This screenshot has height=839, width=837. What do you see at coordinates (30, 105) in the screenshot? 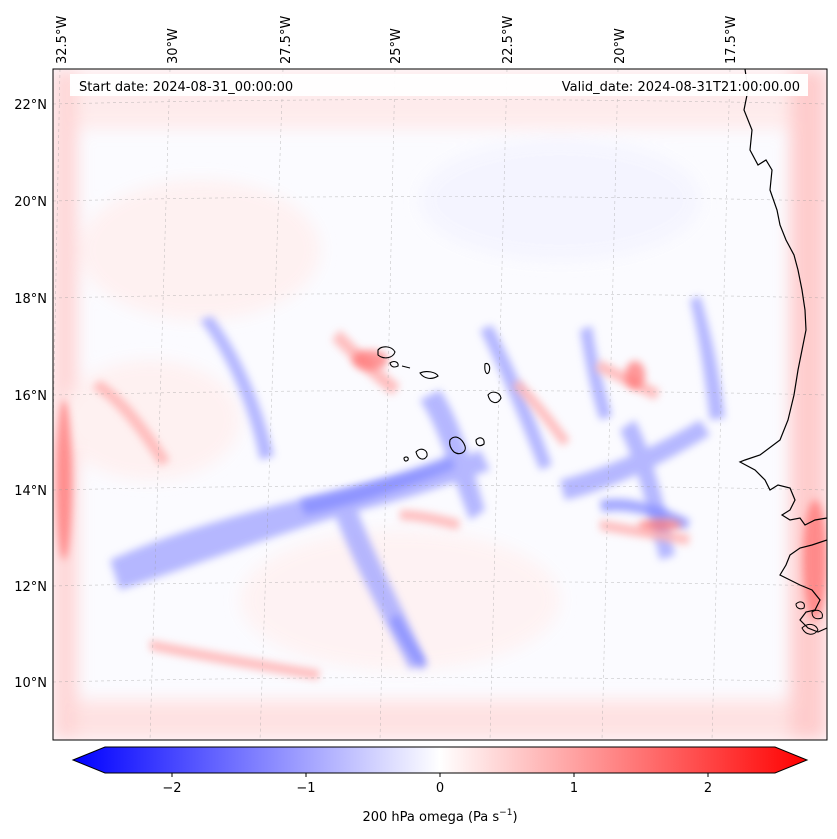
I see `lat-label: 22°N` at bounding box center [30, 105].